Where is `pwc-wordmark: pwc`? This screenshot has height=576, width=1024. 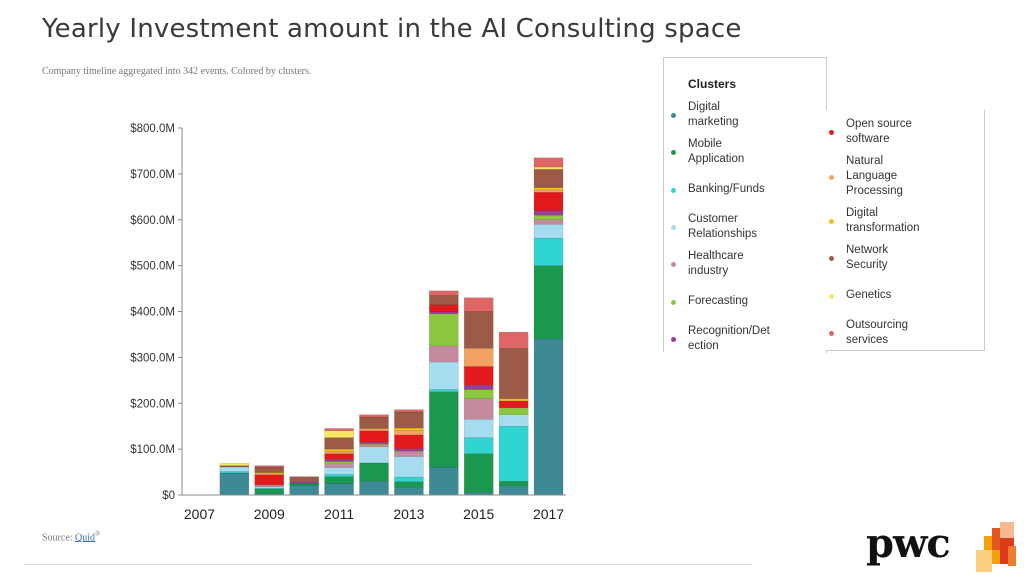 pwc-wordmark: pwc is located at coordinates (908, 543).